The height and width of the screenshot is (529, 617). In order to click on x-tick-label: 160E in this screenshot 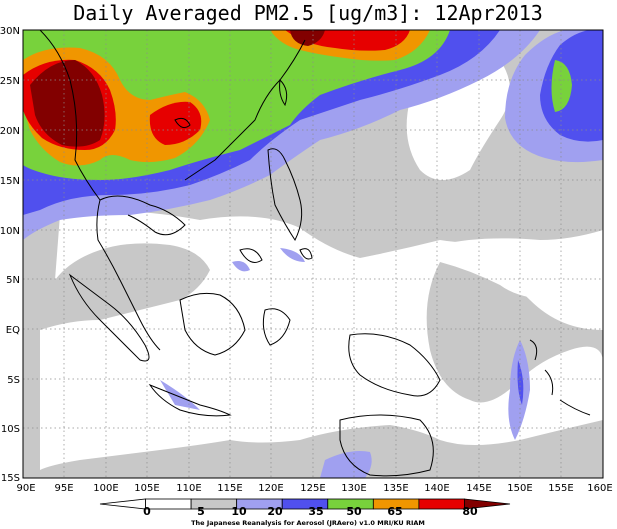, I will do `click(599, 488)`.